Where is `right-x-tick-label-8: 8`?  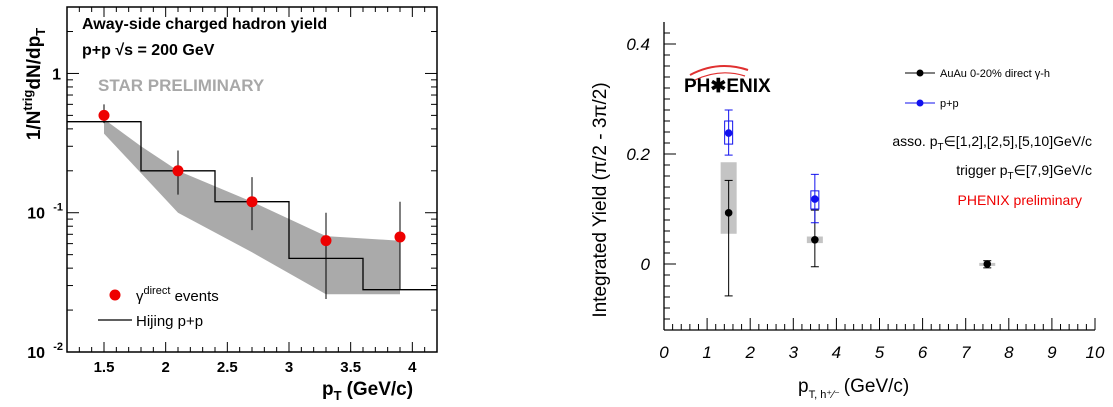 right-x-tick-label-8: 8 is located at coordinates (1009, 352).